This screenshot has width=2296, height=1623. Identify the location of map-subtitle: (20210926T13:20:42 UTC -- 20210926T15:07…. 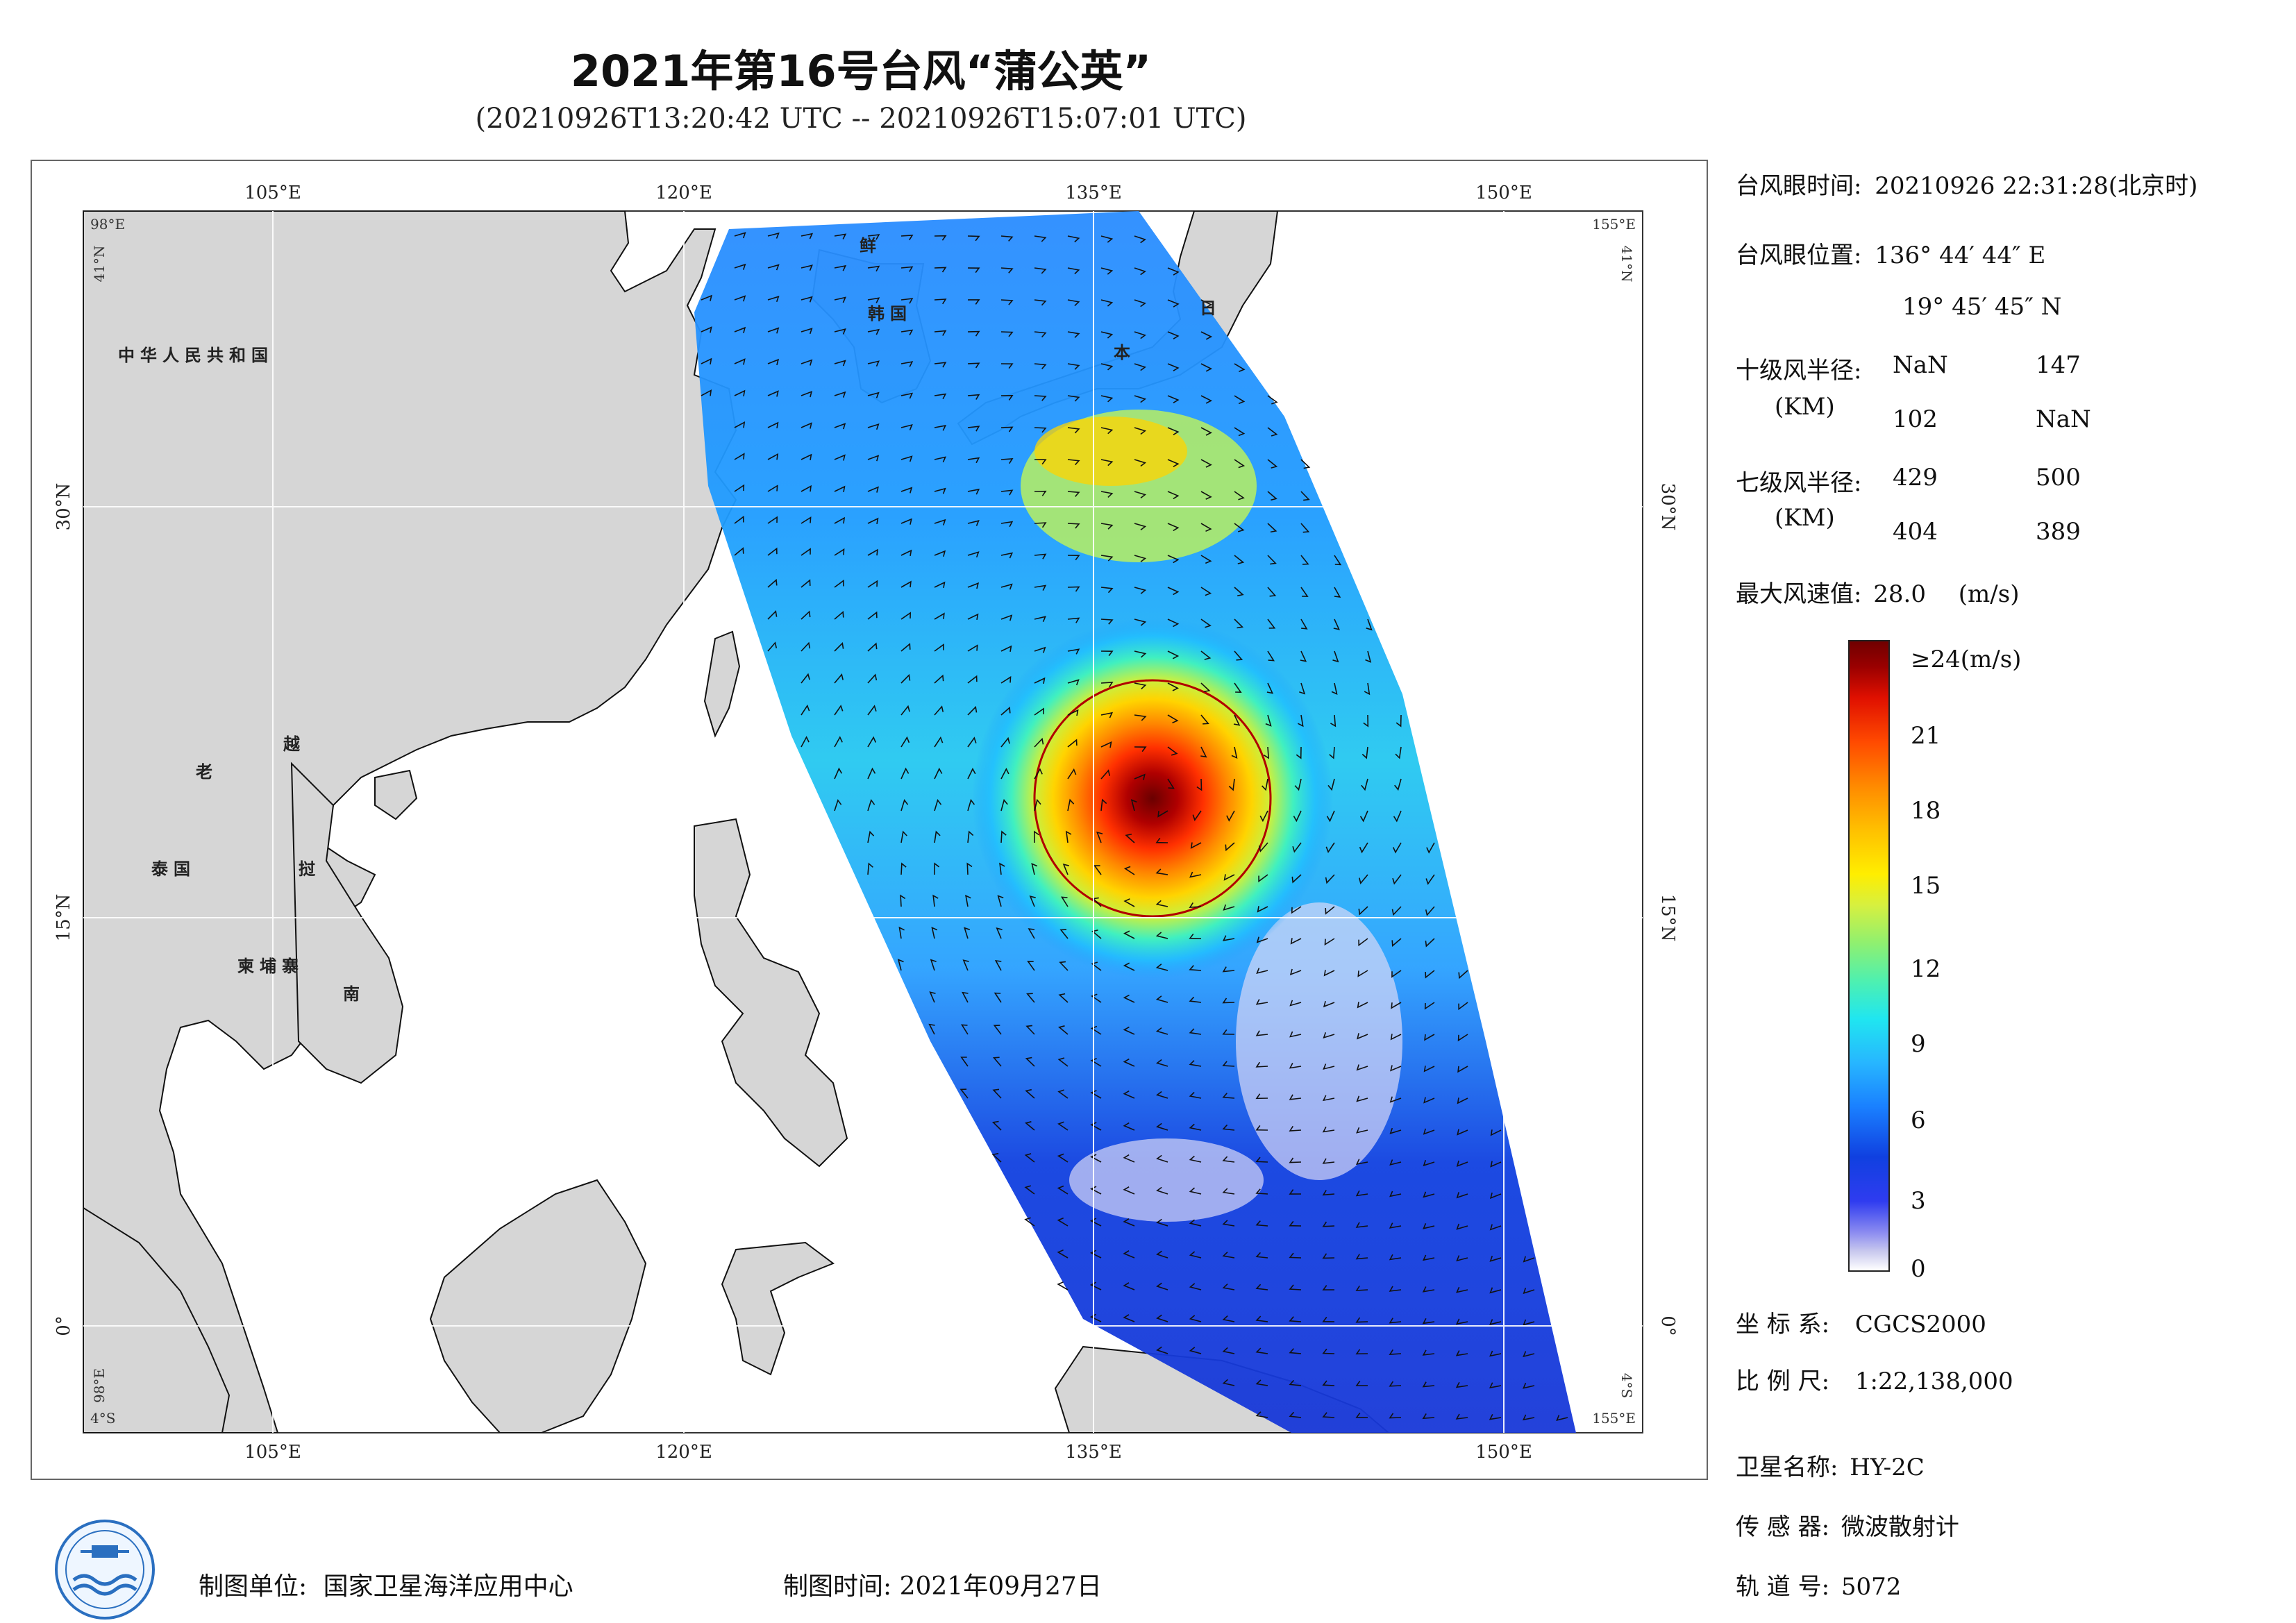
(861, 119).